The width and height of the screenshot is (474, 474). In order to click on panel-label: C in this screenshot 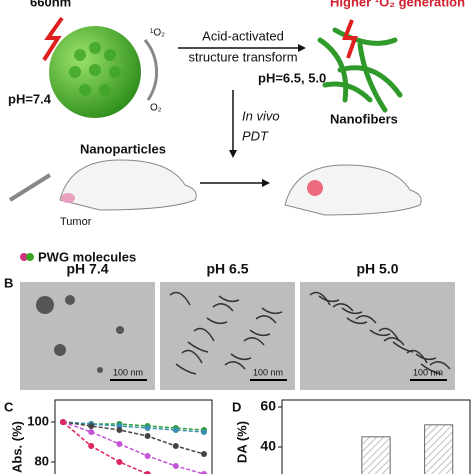, I will do `click(9, 406)`.